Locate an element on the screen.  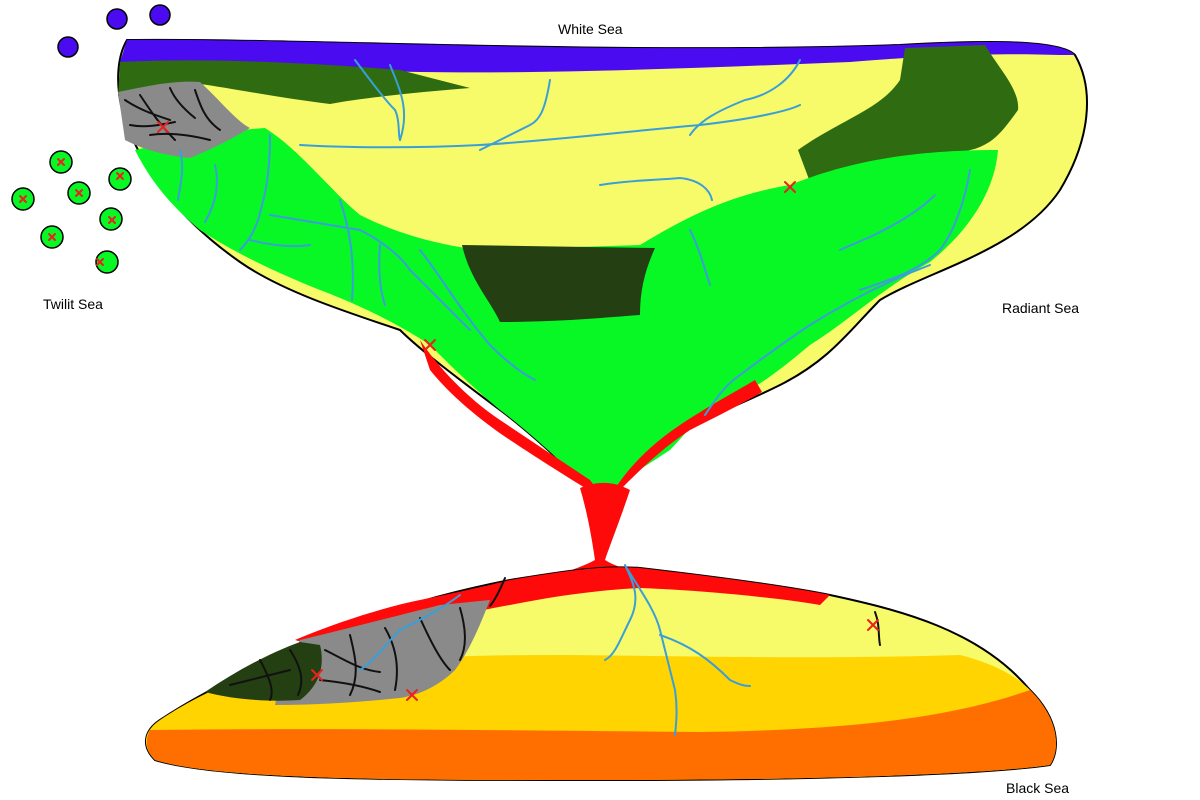
rock-highlands-south is located at coordinates (382, 652).